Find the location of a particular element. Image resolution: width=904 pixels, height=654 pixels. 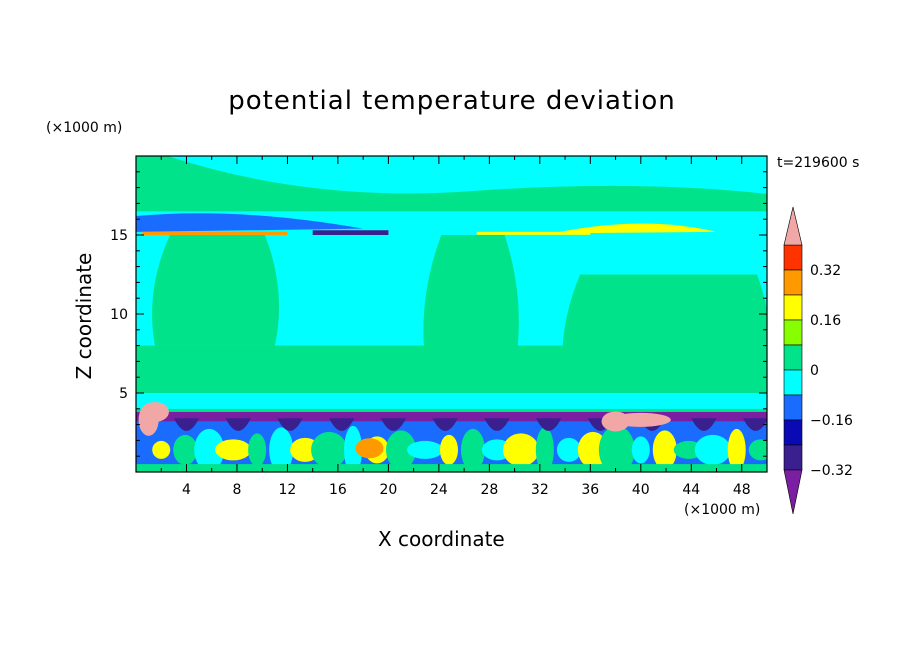

lower-mid-cool is located at coordinates (451, 401).